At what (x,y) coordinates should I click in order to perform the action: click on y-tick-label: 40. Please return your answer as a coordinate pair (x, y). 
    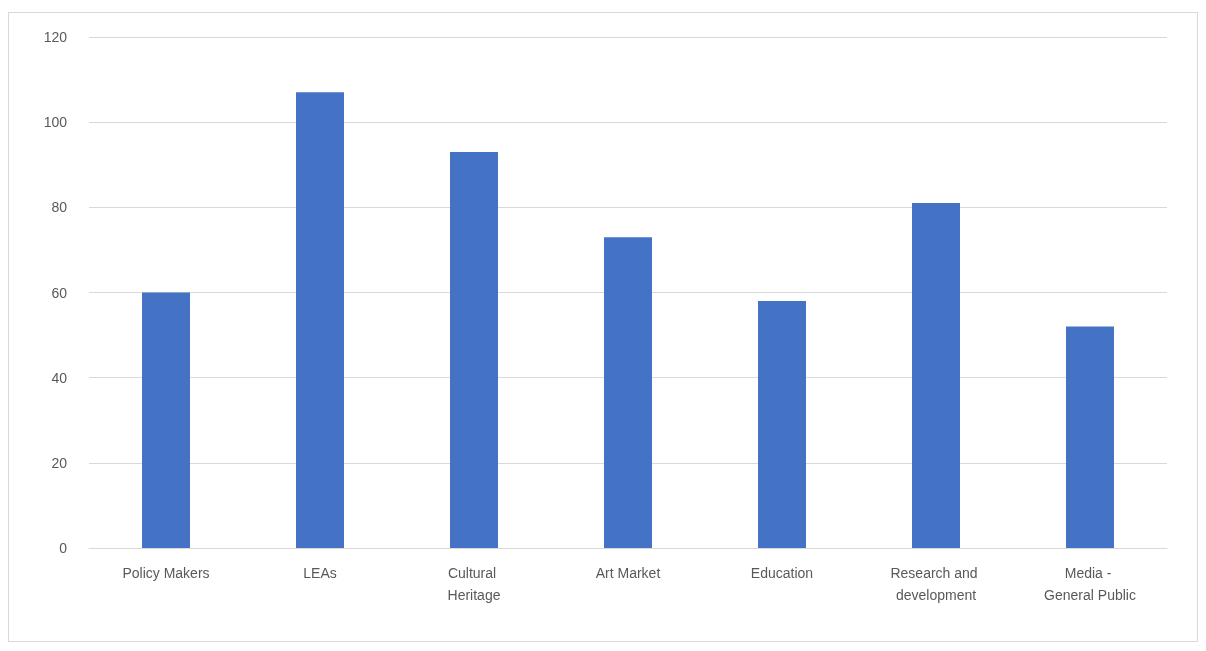
    Looking at the image, I should click on (59, 377).